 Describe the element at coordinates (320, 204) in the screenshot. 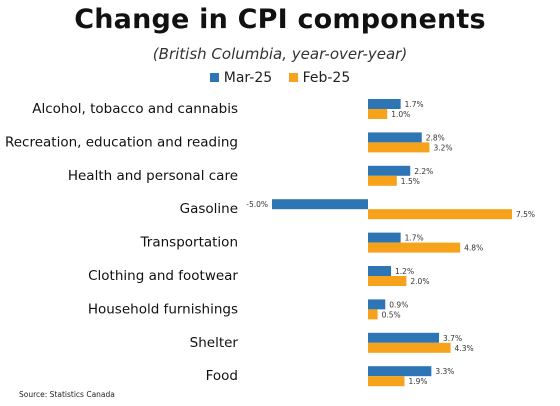

I see `bar-mar-25-gasoline` at that location.